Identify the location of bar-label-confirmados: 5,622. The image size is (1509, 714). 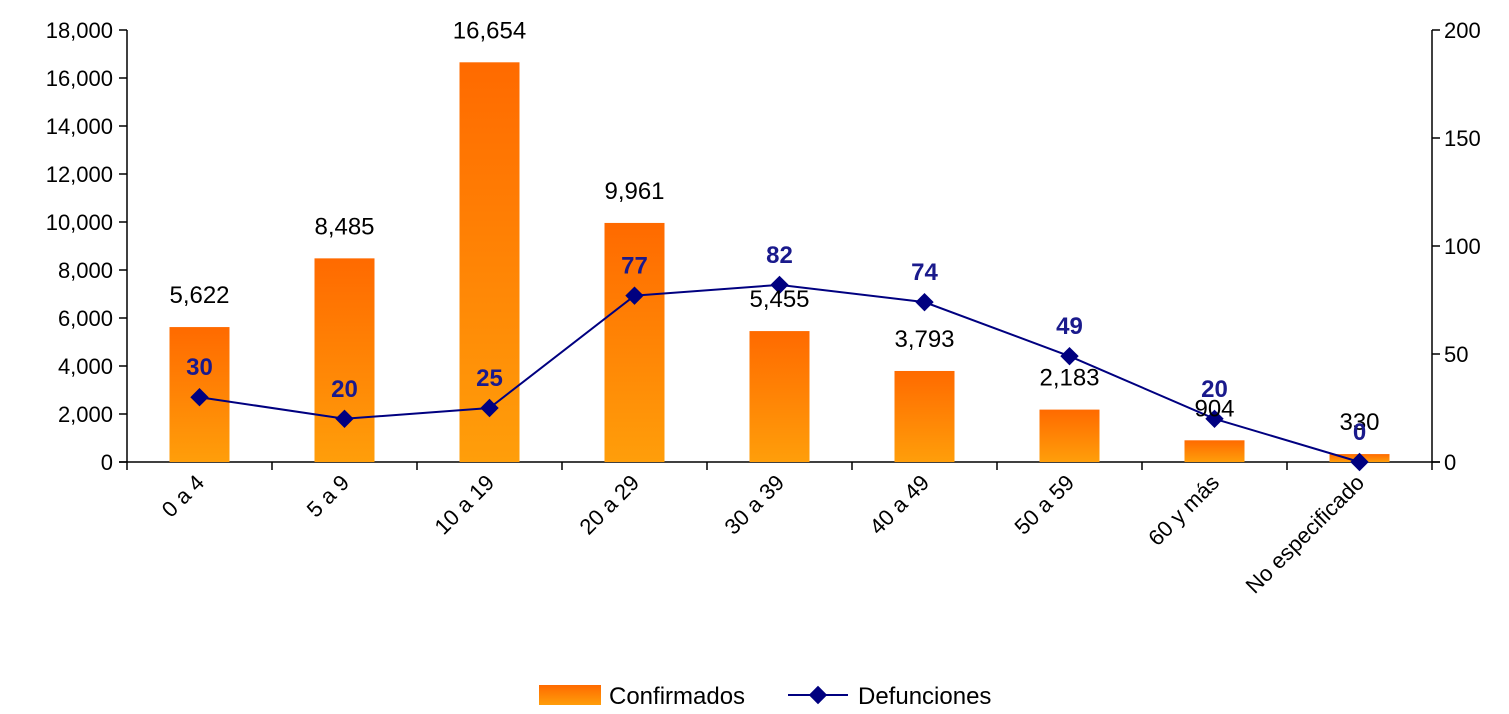
(199, 295).